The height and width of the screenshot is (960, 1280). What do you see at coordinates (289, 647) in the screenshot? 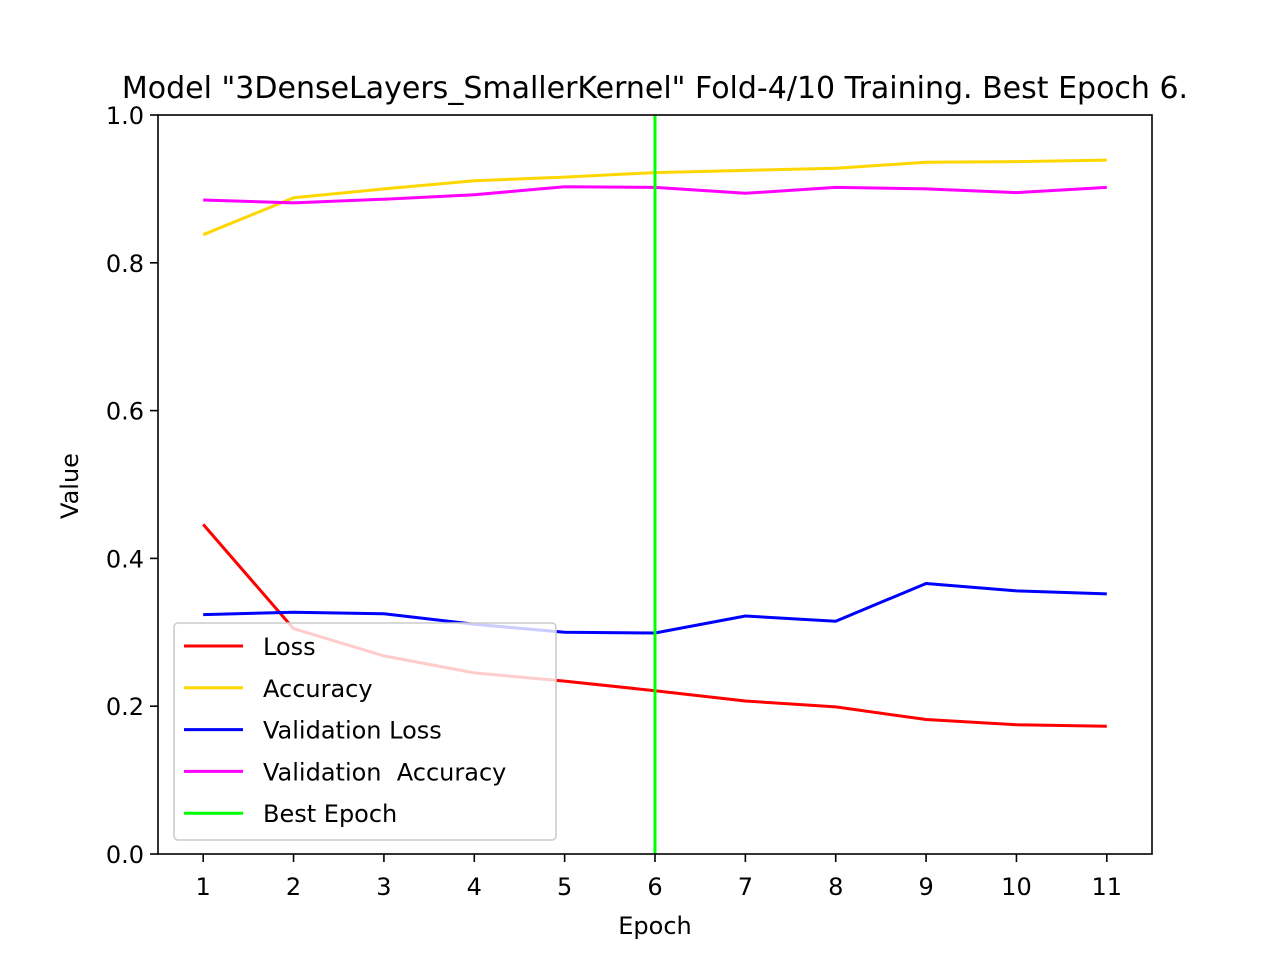
I see `legend-label-loss: Loss` at bounding box center [289, 647].